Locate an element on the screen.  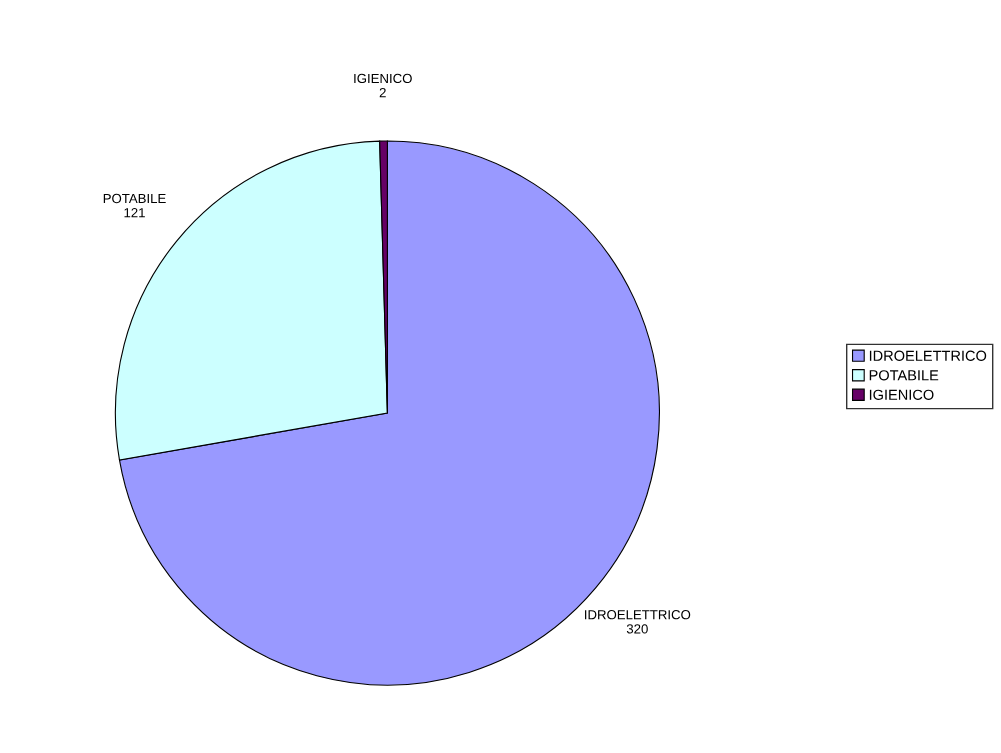
legend-label: IDROELETTRICO is located at coordinates (928, 355).